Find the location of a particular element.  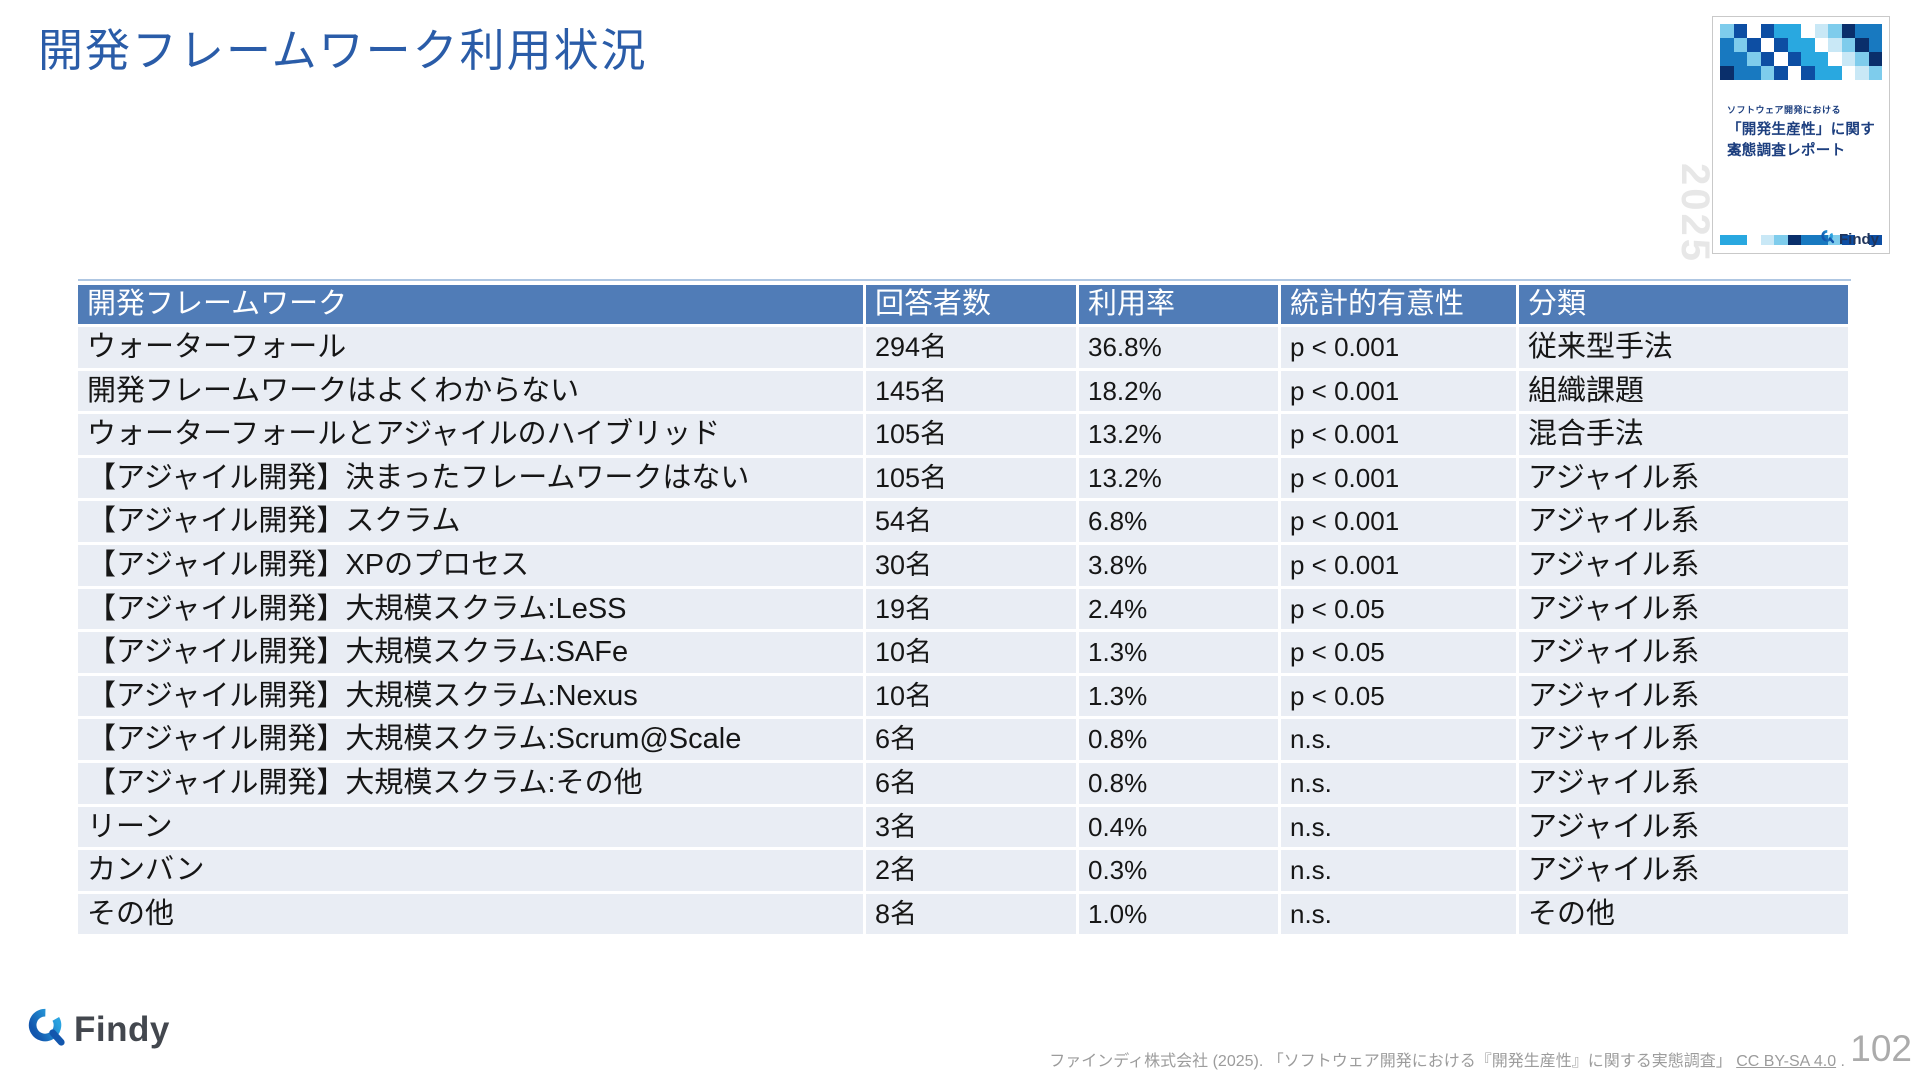

table-cell-r9-c0: 【アジャイル開発】大規模スクラム:Scrum@Scale is located at coordinates (470, 739).